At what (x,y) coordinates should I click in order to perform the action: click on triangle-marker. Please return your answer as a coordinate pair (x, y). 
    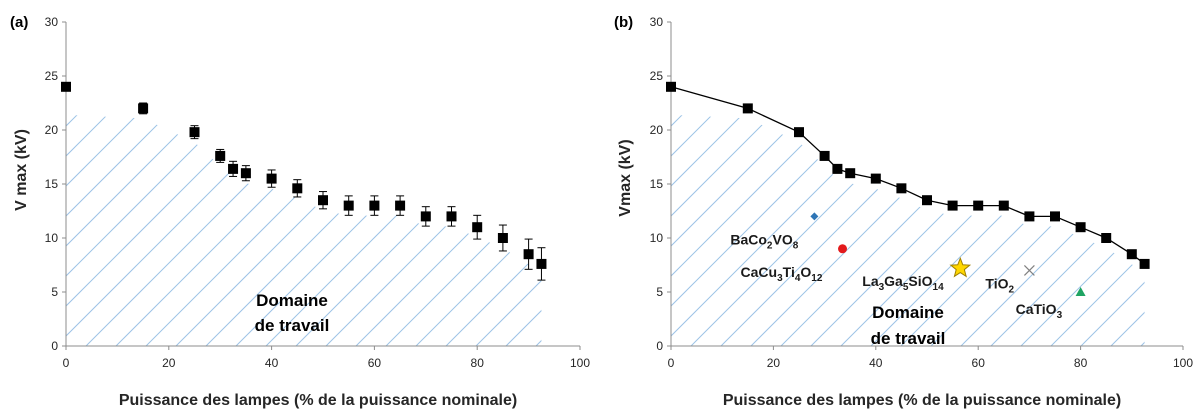
    Looking at the image, I should click on (1080, 291).